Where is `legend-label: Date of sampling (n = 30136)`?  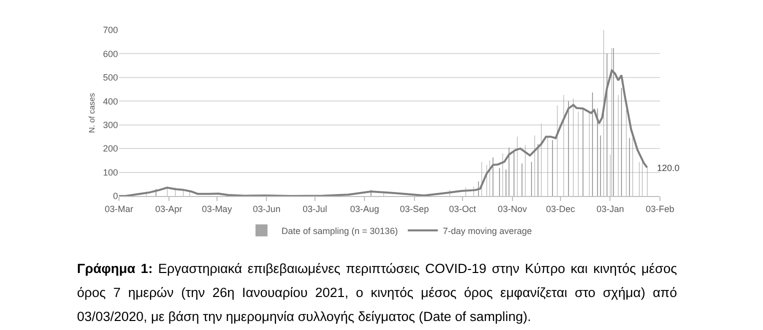
legend-label: Date of sampling (n = 30136) is located at coordinates (340, 231).